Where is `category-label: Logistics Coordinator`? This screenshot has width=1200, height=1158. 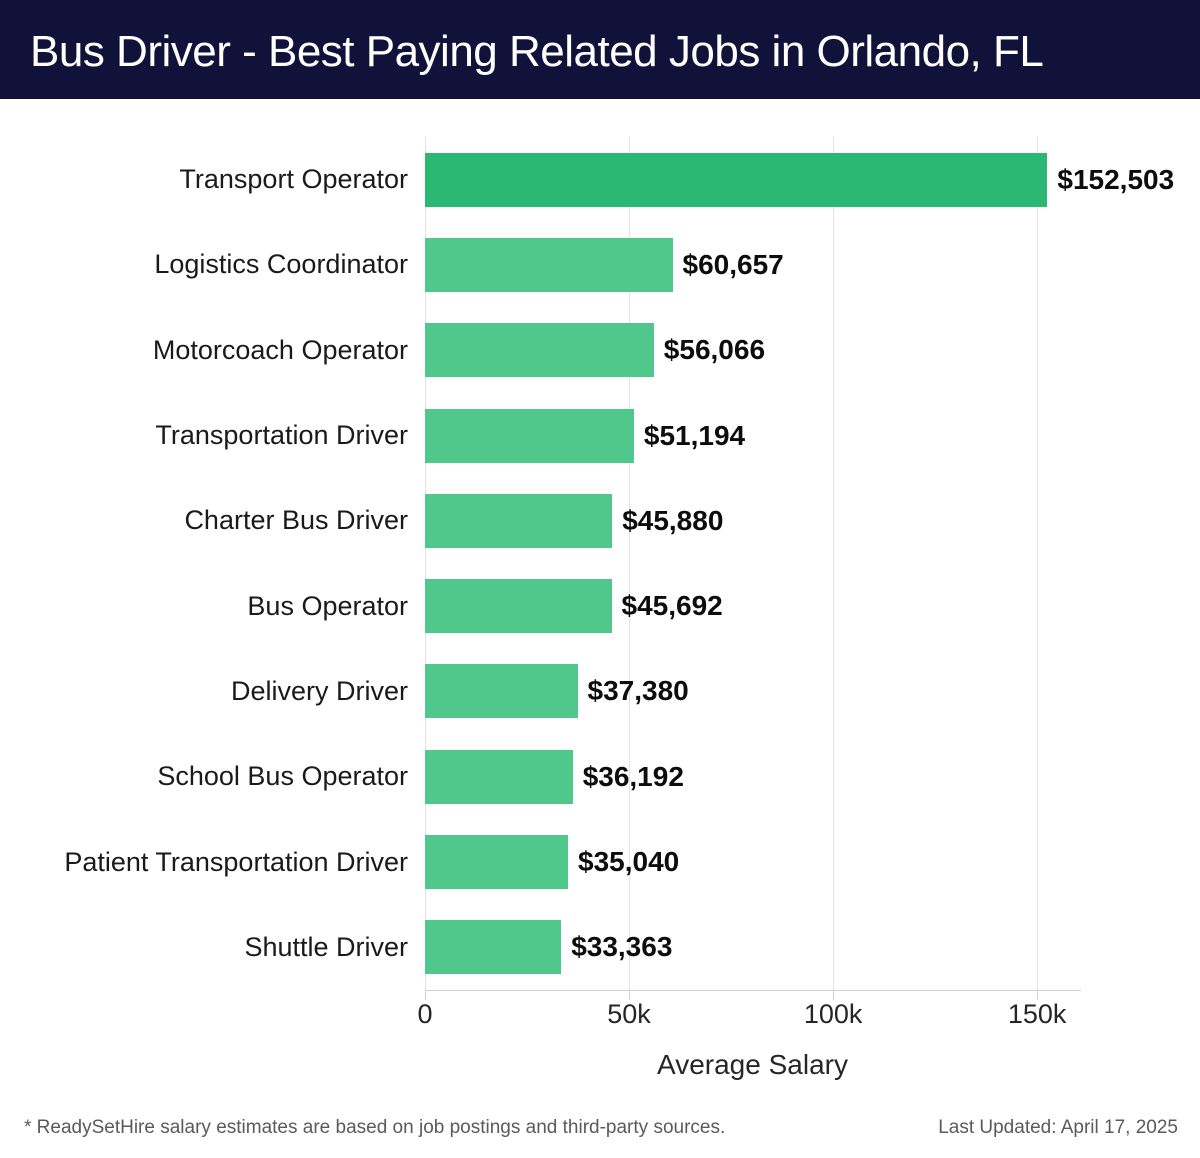 category-label: Logistics Coordinator is located at coordinates (281, 264).